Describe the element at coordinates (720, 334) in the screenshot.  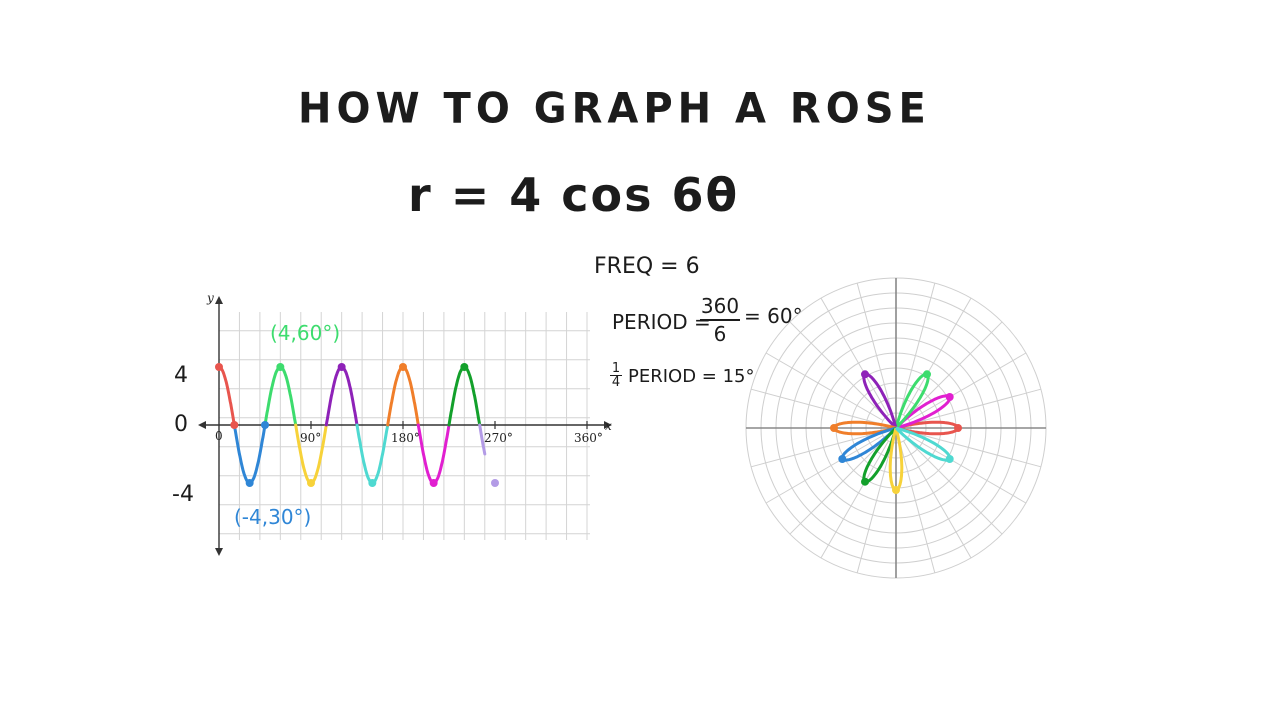
I see `period-denominator: 6` at that location.